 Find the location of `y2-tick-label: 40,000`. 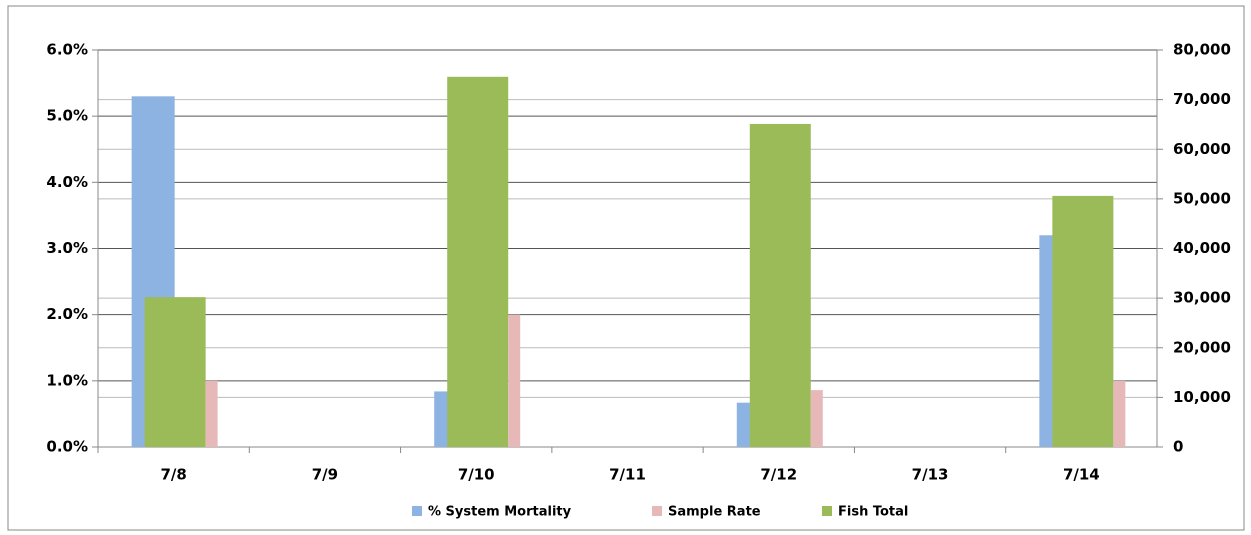

y2-tick-label: 40,000 is located at coordinates (1202, 248).